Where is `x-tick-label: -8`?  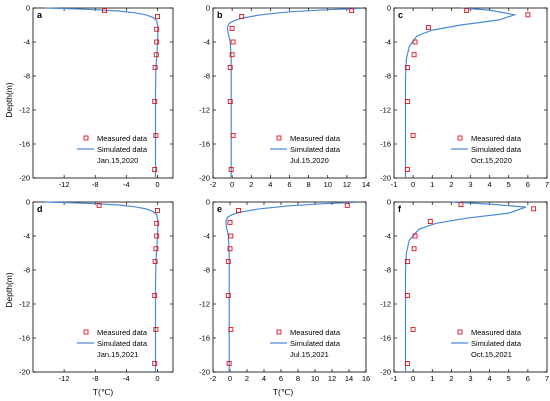 x-tick-label: -8 is located at coordinates (95, 184).